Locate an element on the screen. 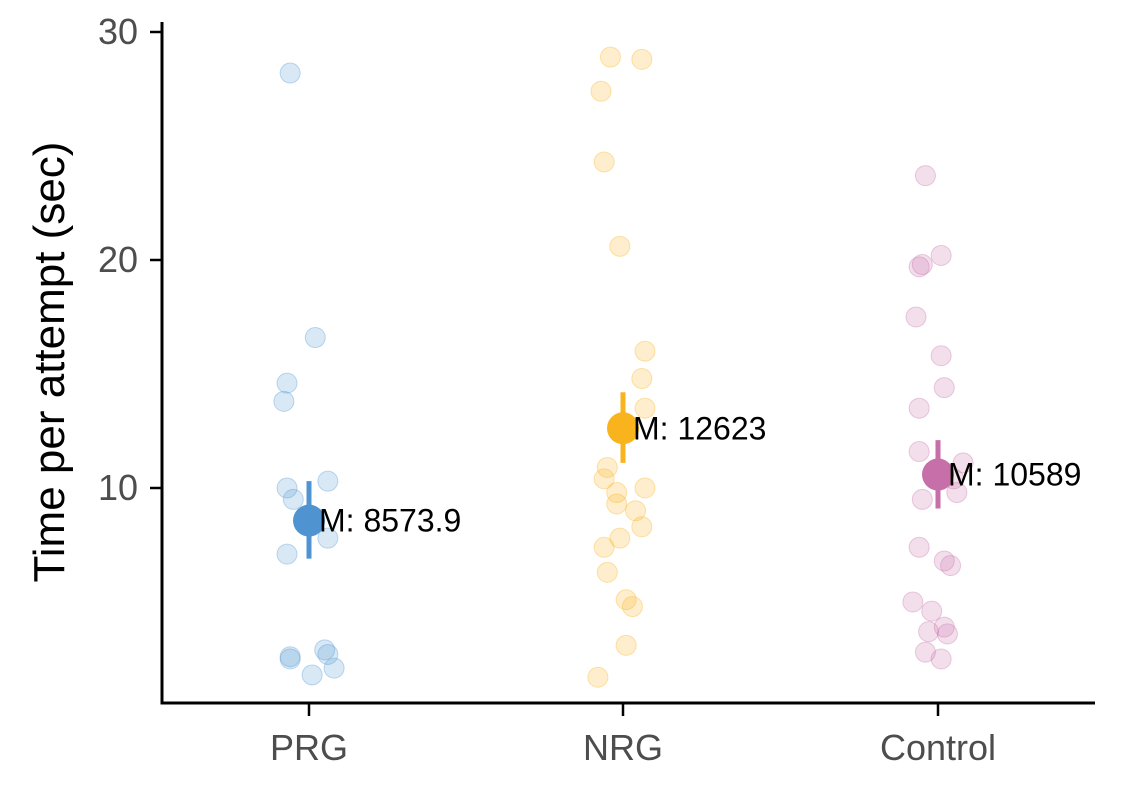 The width and height of the screenshot is (1123, 796). y-ticks: 10 20 30 is located at coordinates (130, 259).